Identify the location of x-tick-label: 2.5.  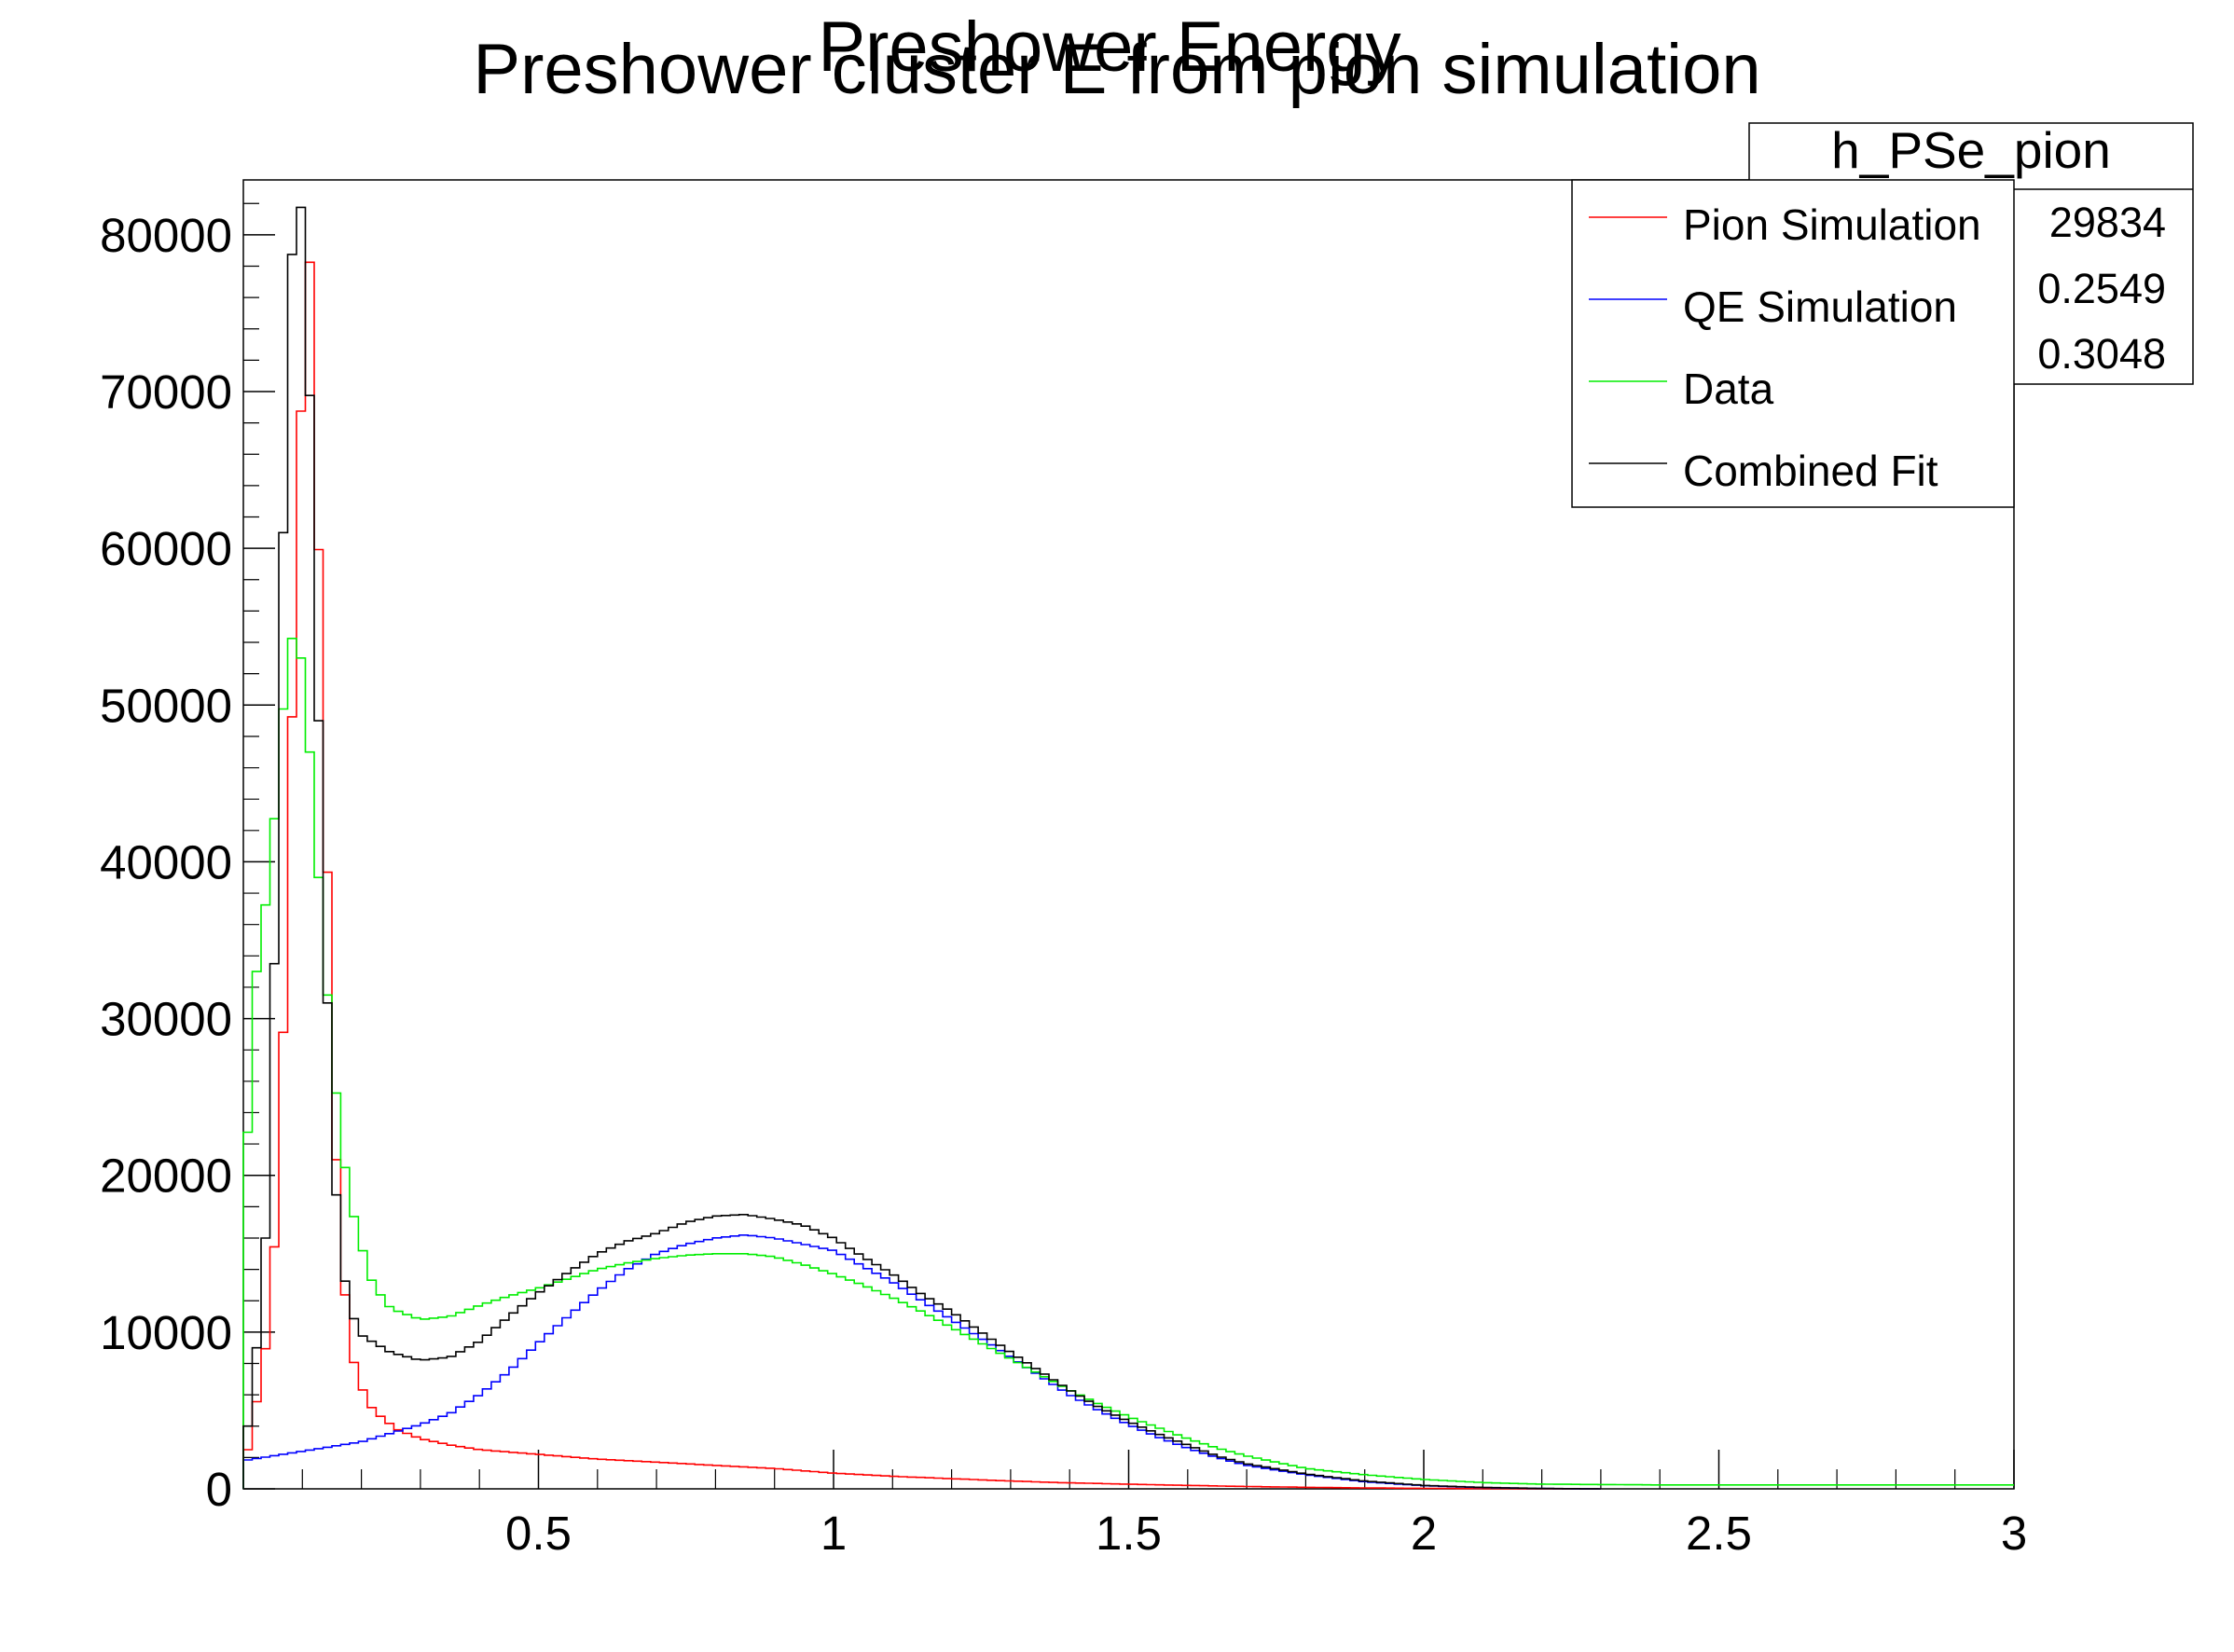
(1719, 1533).